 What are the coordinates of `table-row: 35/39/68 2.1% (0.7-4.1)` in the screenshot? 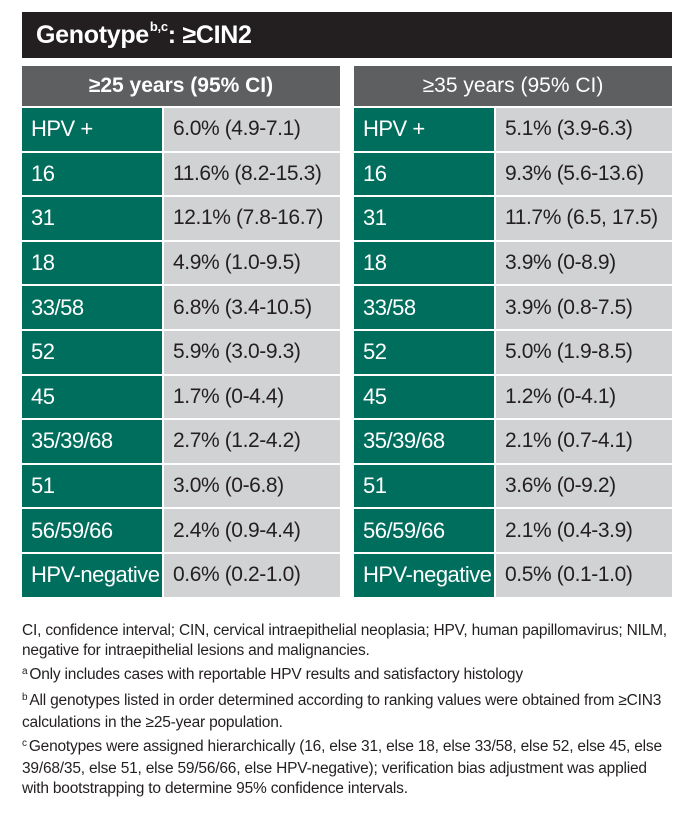 It's located at (513, 440).